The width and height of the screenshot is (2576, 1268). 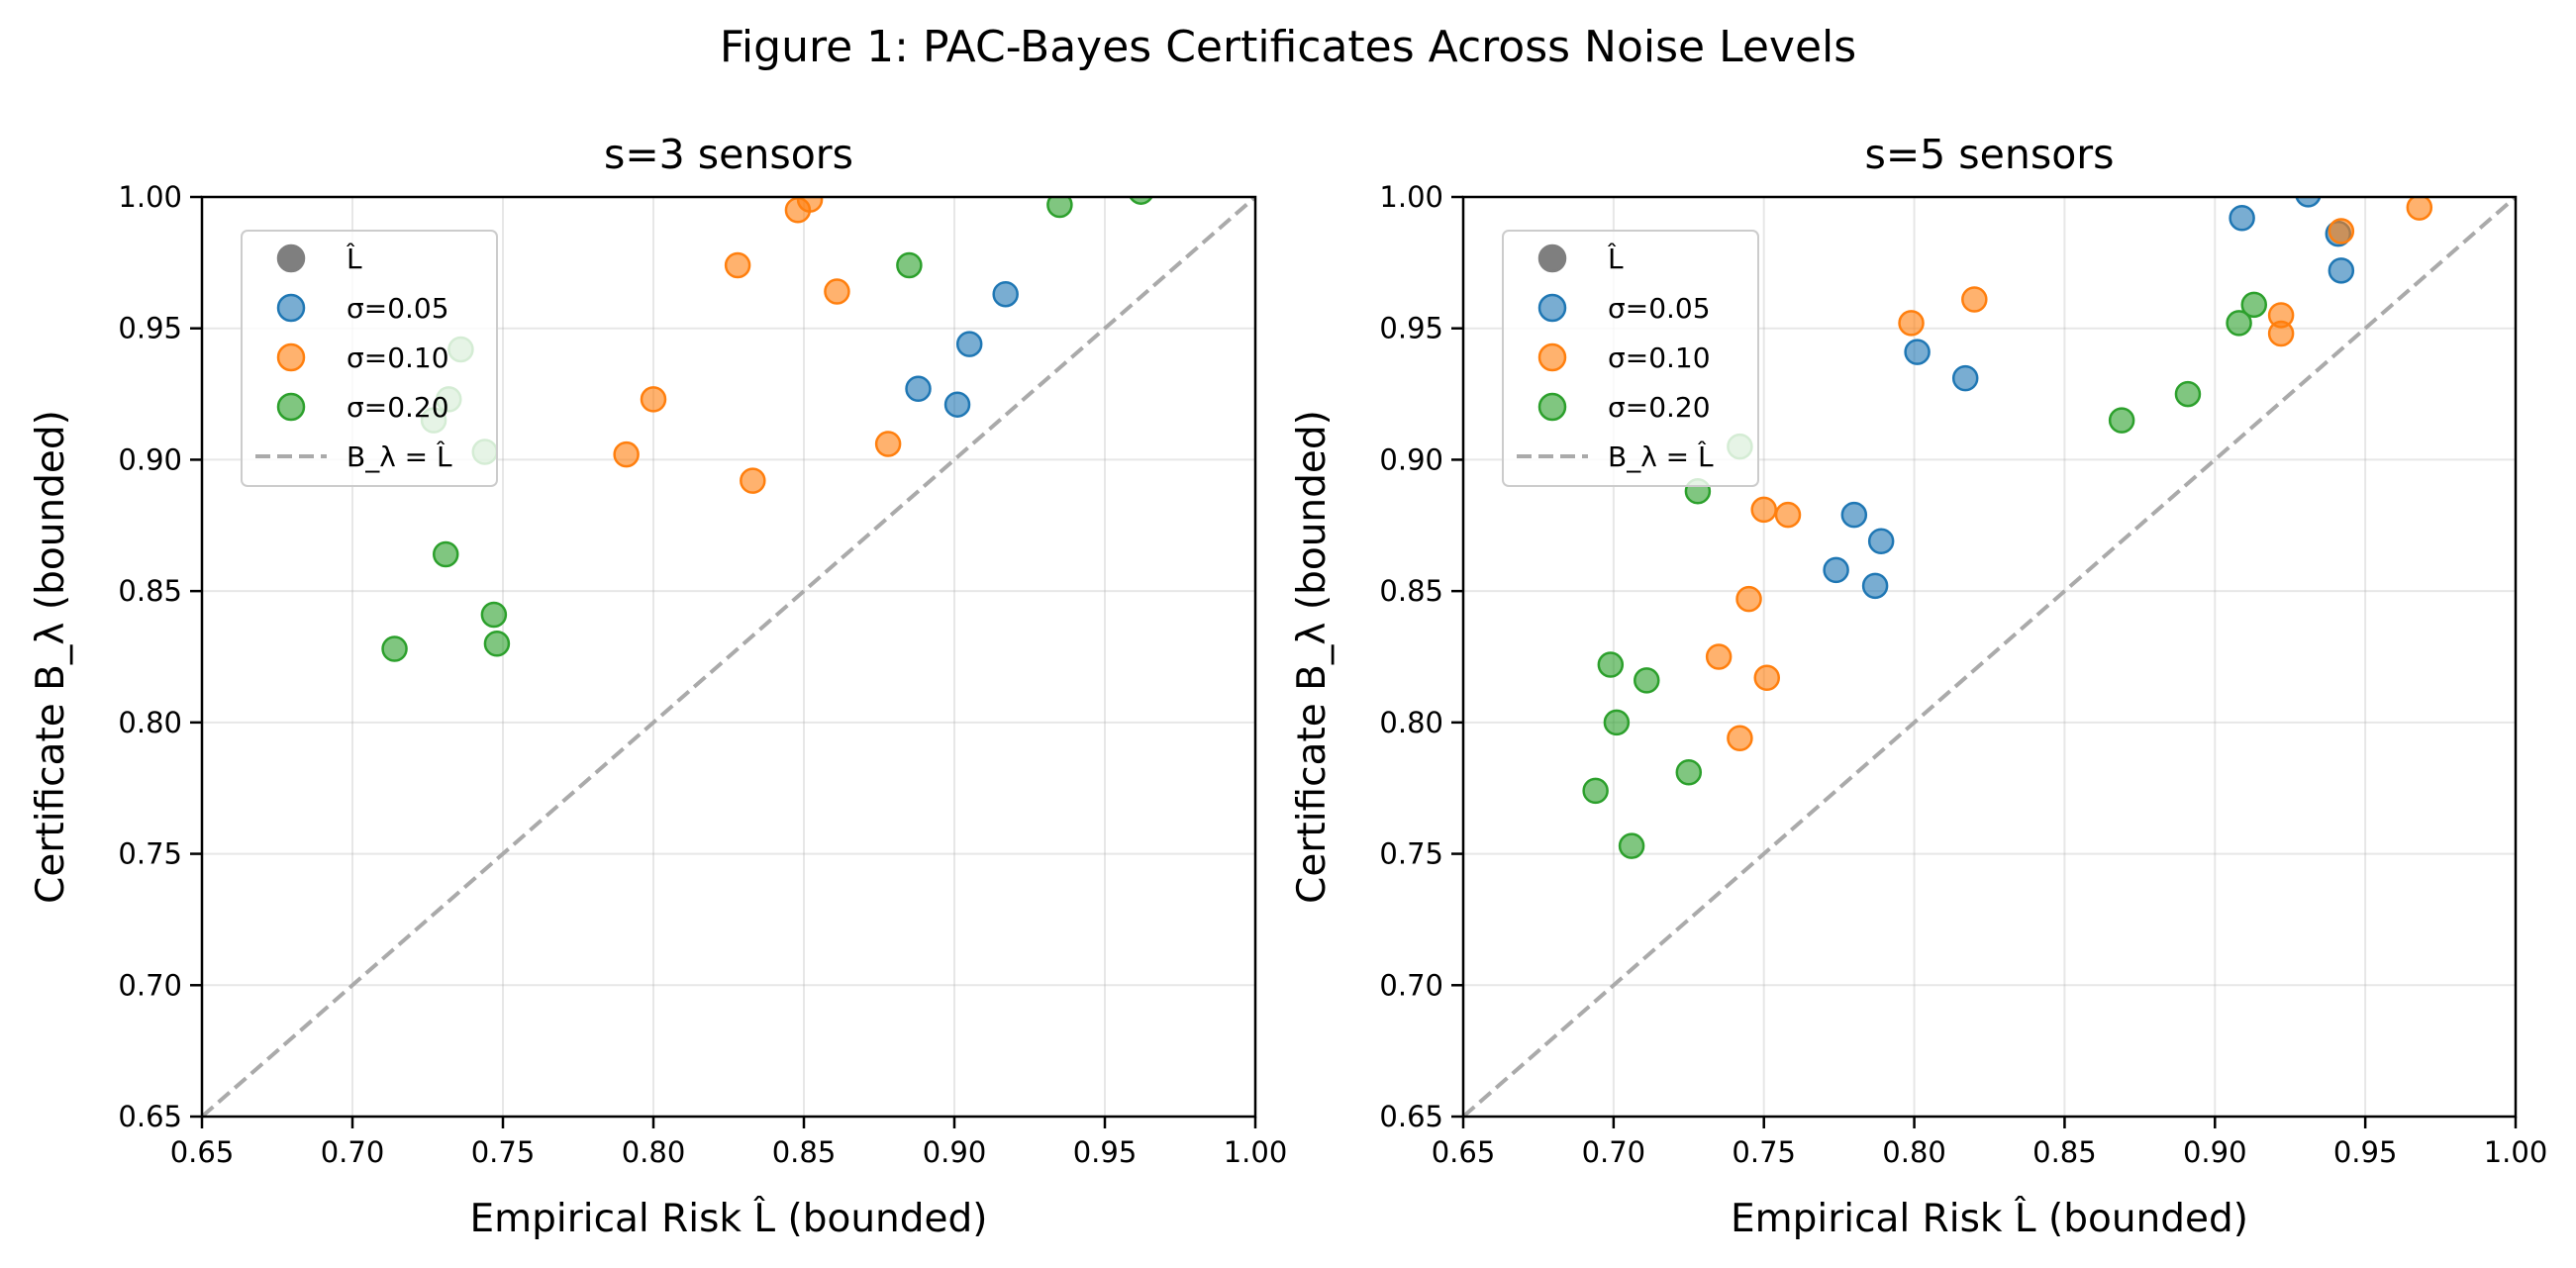 What do you see at coordinates (150, 459) in the screenshot?
I see `y-tick-label: 0.90` at bounding box center [150, 459].